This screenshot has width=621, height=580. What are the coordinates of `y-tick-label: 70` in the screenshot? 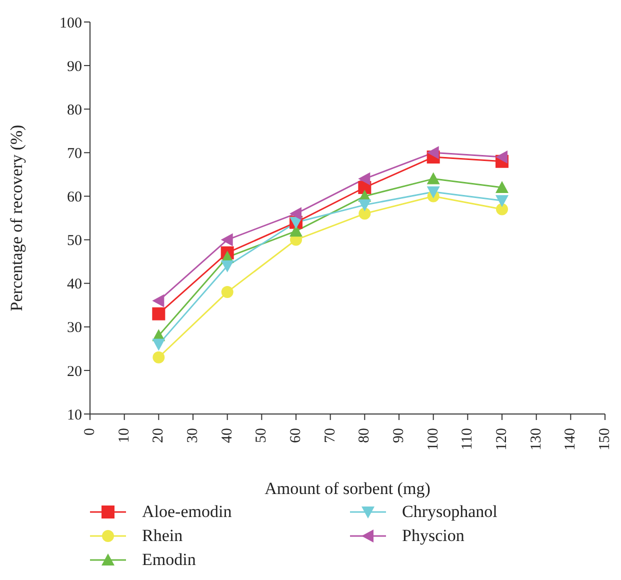 It's located at (74, 154).